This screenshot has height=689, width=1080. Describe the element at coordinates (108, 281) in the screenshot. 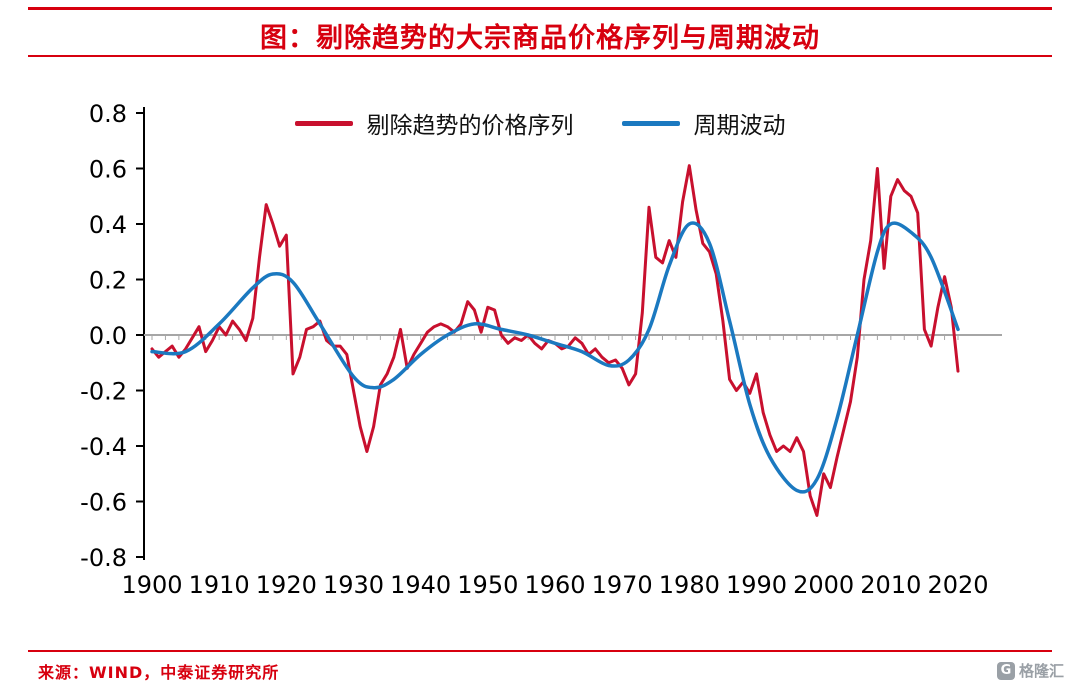

I see `y-tick-label: 0.2` at that location.